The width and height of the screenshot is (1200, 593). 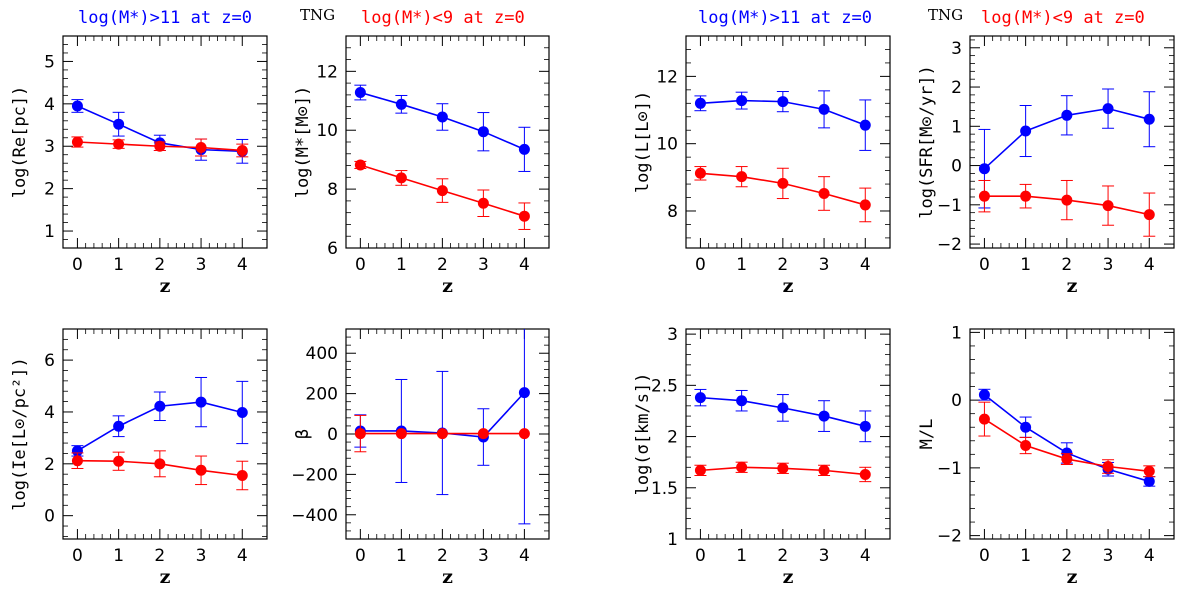 What do you see at coordinates (327, 72) in the screenshot?
I see `y-tick-label: 12` at bounding box center [327, 72].